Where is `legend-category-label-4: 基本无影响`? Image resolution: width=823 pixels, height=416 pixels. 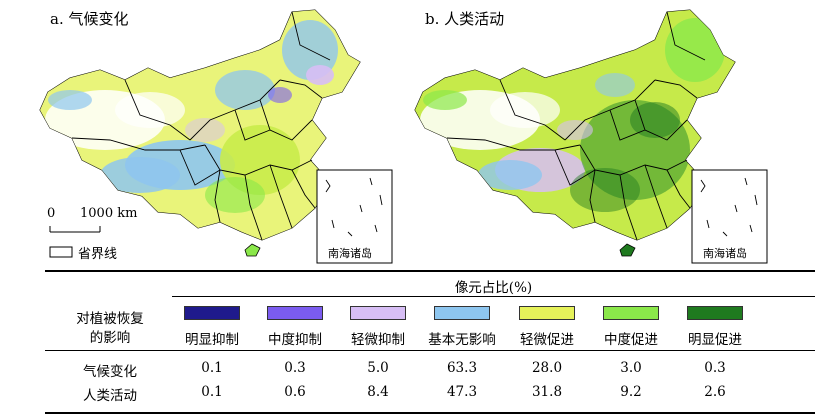
legend-category-label-4: 基本无影响 is located at coordinates (462, 340).